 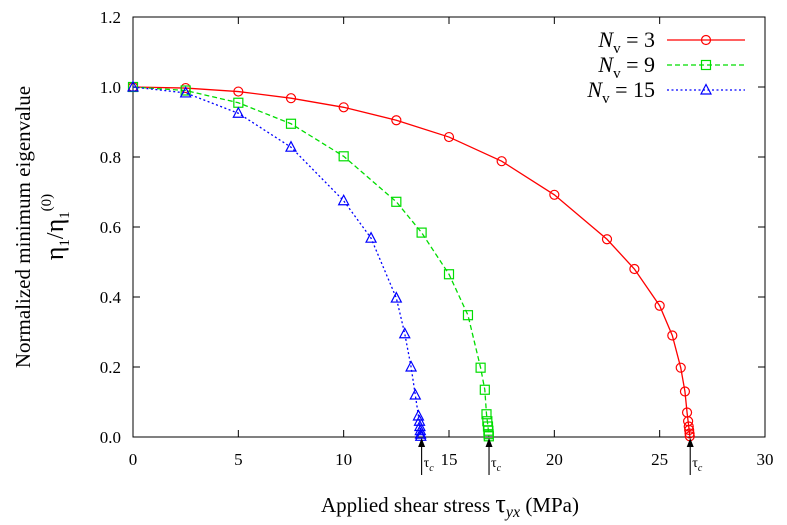 What do you see at coordinates (110, 157) in the screenshot?
I see `y-tick-label: 0.8` at bounding box center [110, 157].